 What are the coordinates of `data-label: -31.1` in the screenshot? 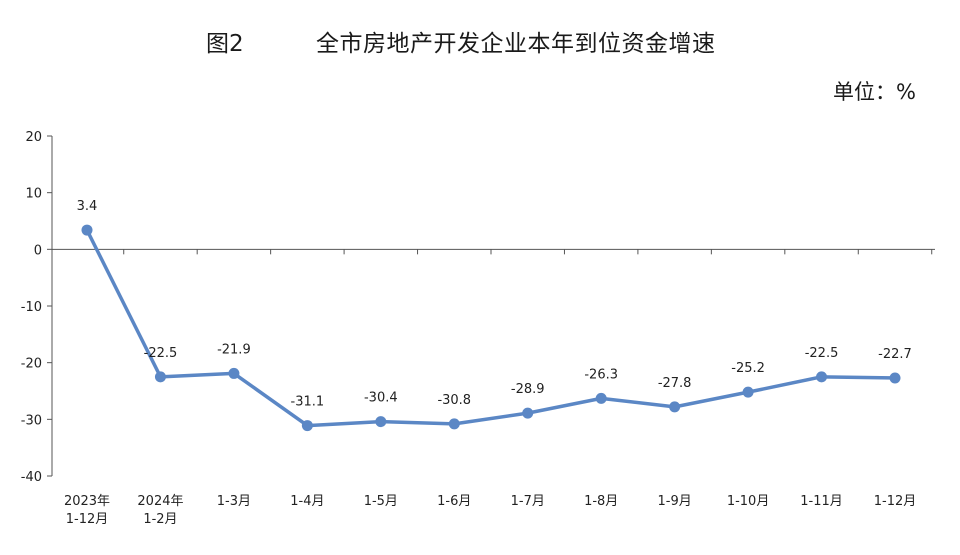 It's located at (308, 402).